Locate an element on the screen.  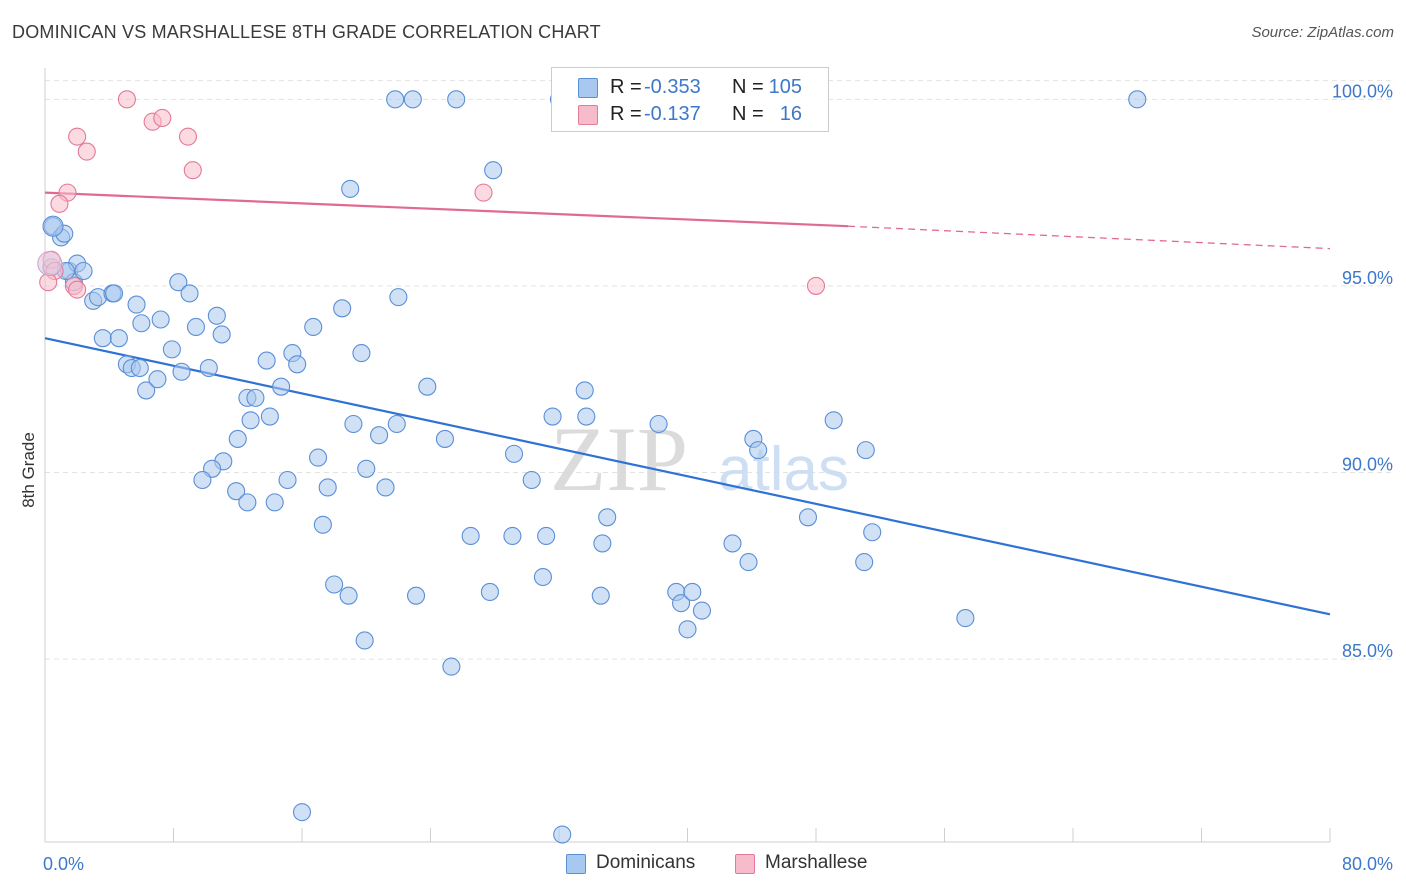
source-note: Source: ZipAtlas.com is located at coordinates (1322, 32).